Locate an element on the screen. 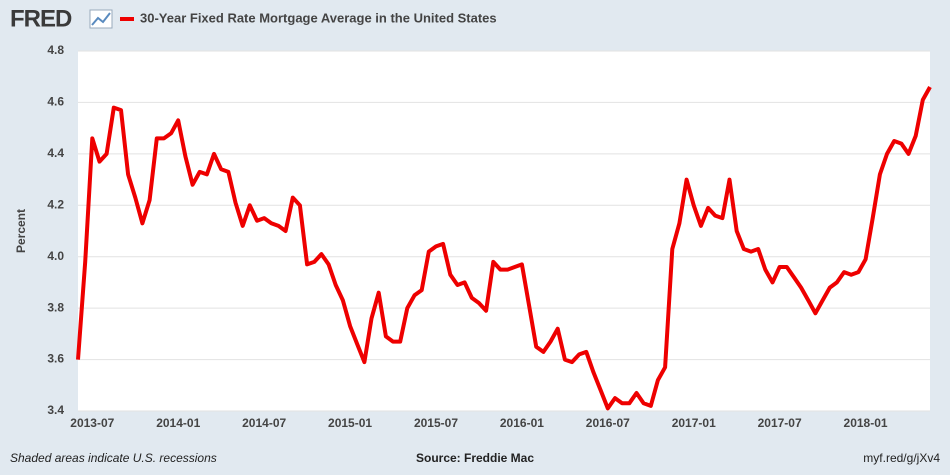 This screenshot has width=950, height=475. x-tick-label: 2015-01 is located at coordinates (350, 423).